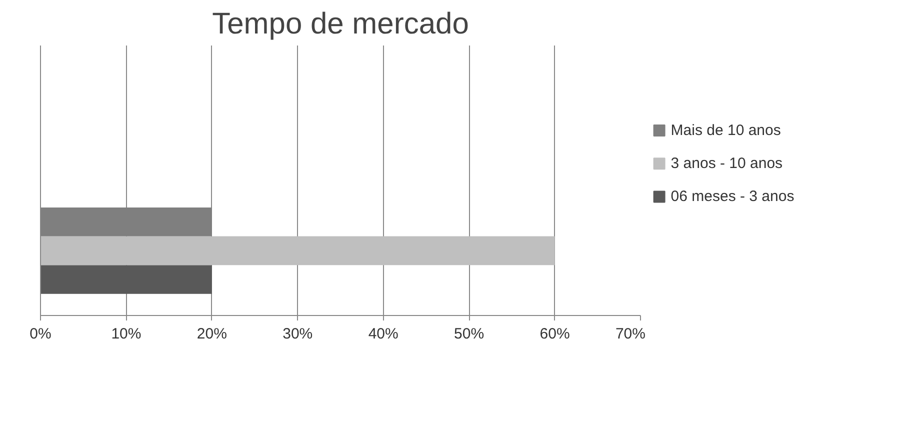 This screenshot has width=902, height=430. What do you see at coordinates (41, 334) in the screenshot?
I see `x-tick-label: 0%` at bounding box center [41, 334].